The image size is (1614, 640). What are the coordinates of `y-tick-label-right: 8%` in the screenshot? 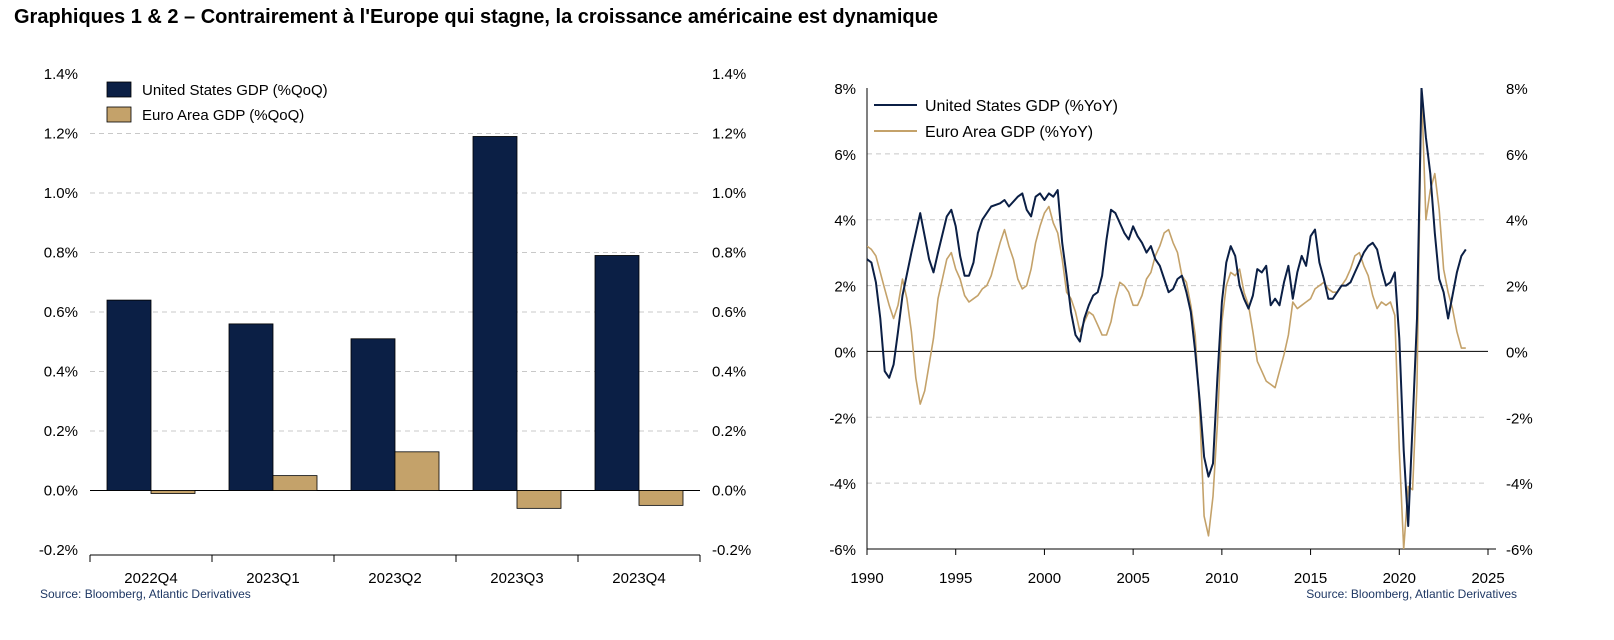 It's located at (1517, 89).